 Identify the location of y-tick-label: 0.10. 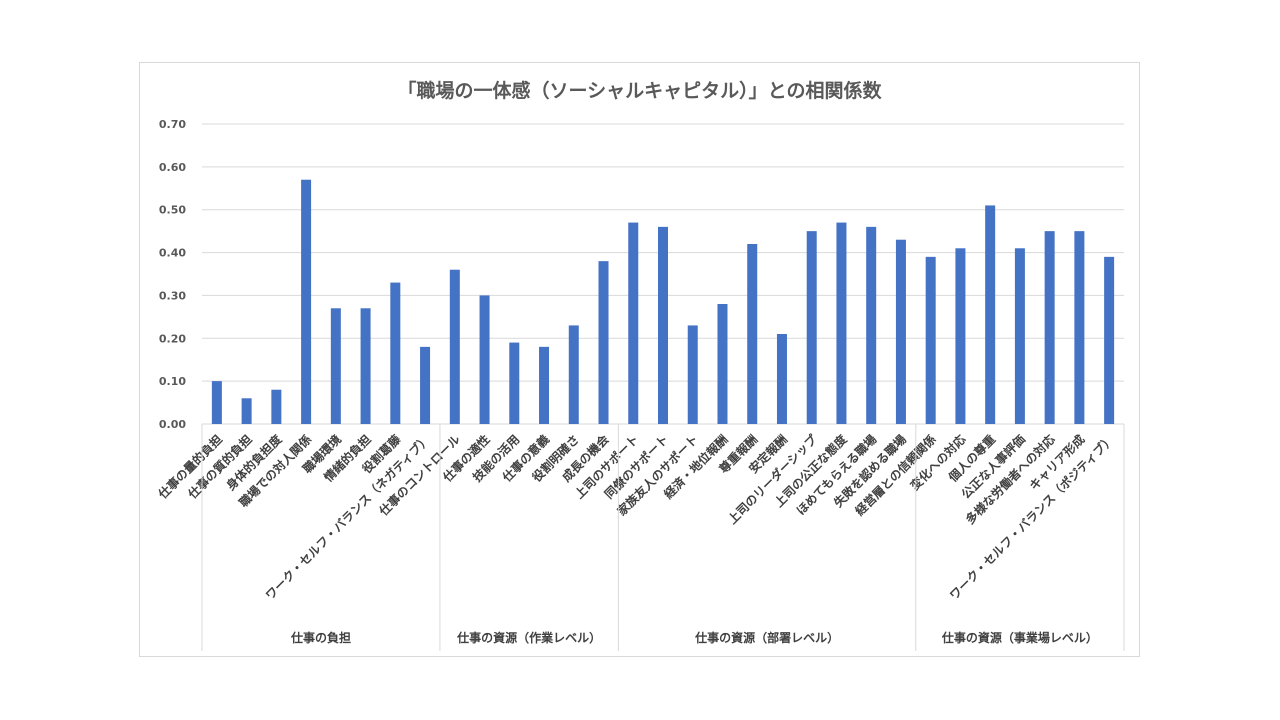
(172, 381).